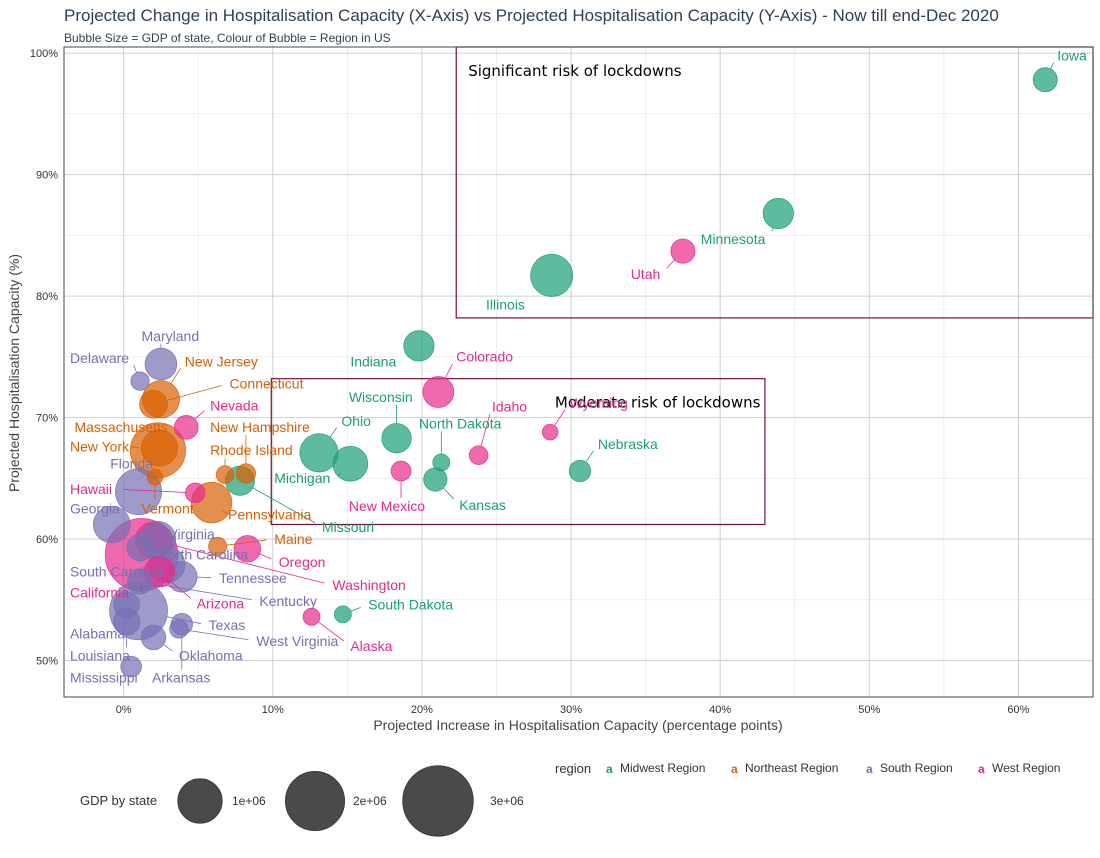 The width and height of the screenshot is (1100, 858). Describe the element at coordinates (507, 801) in the screenshot. I see `legend-size-label: 3e+06` at that location.